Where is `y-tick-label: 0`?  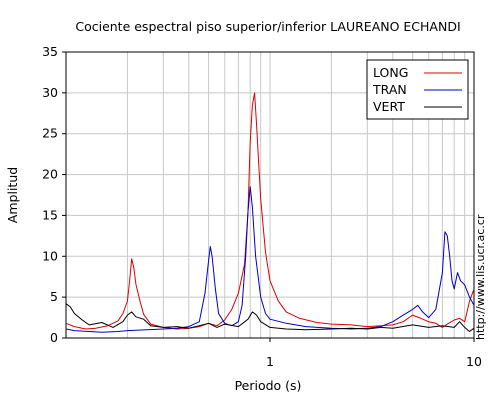 y-tick-label: 0 is located at coordinates (54, 337).